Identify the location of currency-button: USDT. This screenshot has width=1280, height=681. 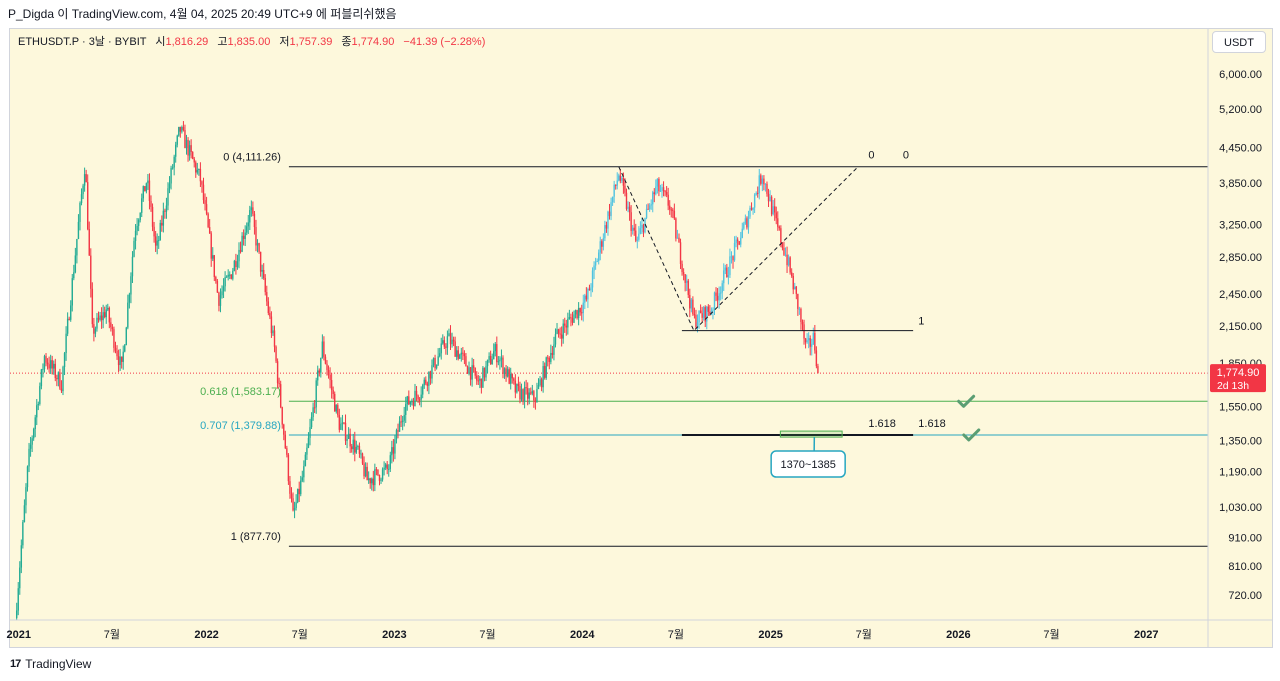
(1239, 42).